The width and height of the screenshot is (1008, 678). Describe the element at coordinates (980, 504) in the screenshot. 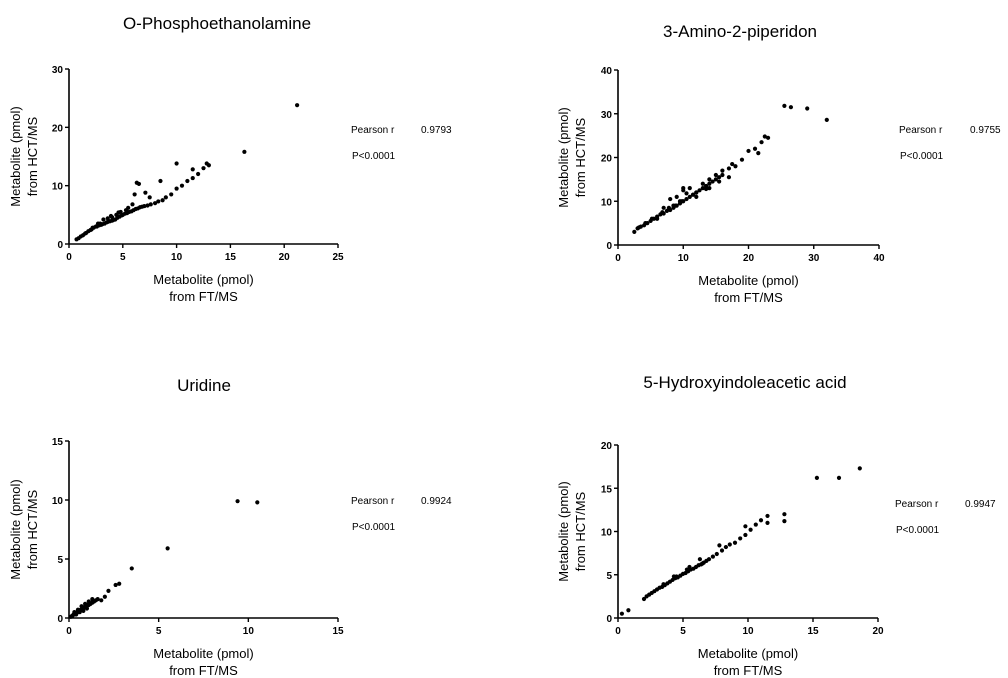

I see `pearson-value: 0.9947` at that location.